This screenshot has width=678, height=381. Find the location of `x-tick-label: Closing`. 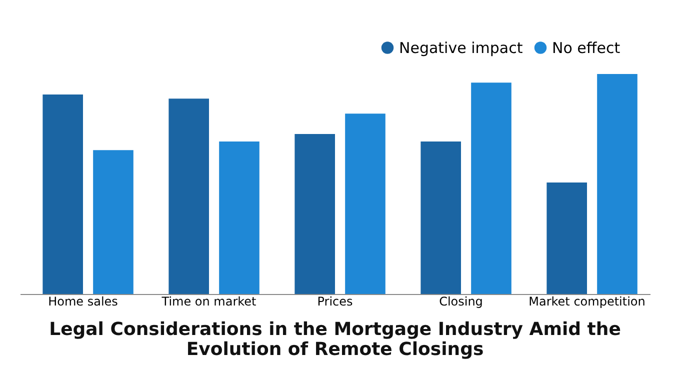

x-tick-label: Closing is located at coordinates (461, 301).